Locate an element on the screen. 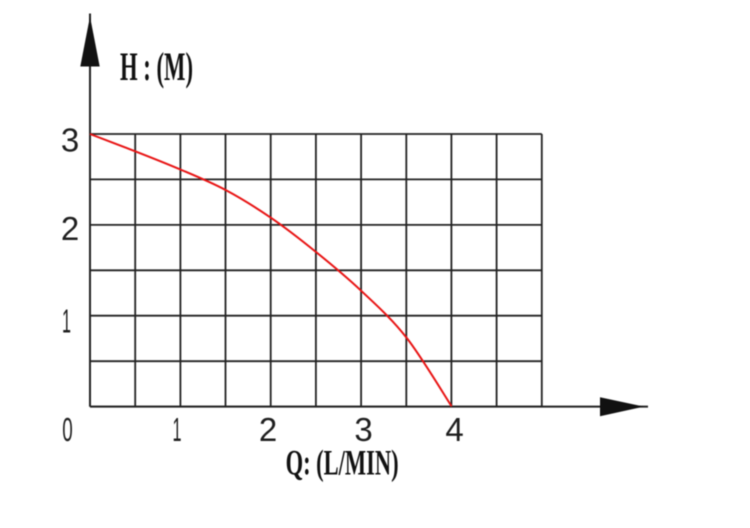  svg-text: 0 is located at coordinates (67, 429).